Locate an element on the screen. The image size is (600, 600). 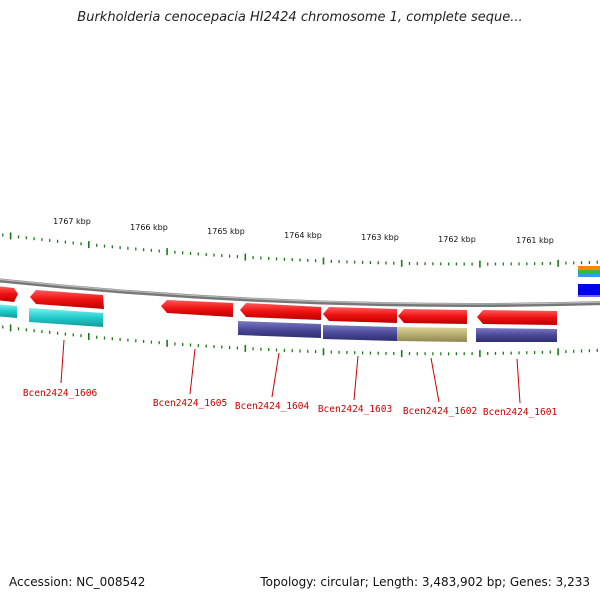
gene-label: Bcen2424_1606 is located at coordinates (60, 393).